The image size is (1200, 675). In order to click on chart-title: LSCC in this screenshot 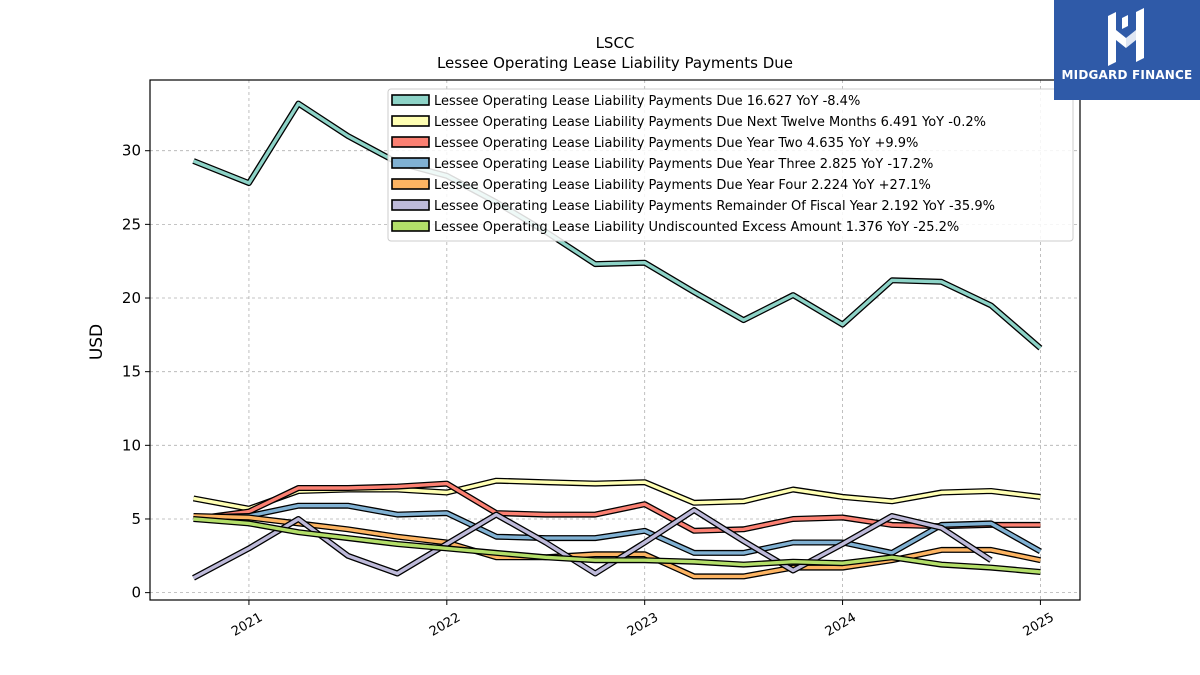, I will do `click(615, 43)`.